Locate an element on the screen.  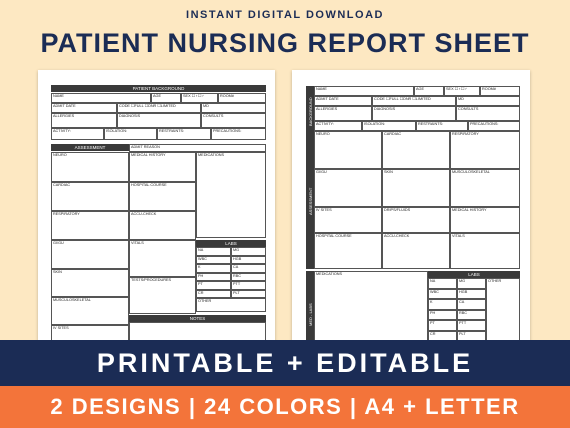
sex-label-2: SEX is located at coordinates (450, 89).